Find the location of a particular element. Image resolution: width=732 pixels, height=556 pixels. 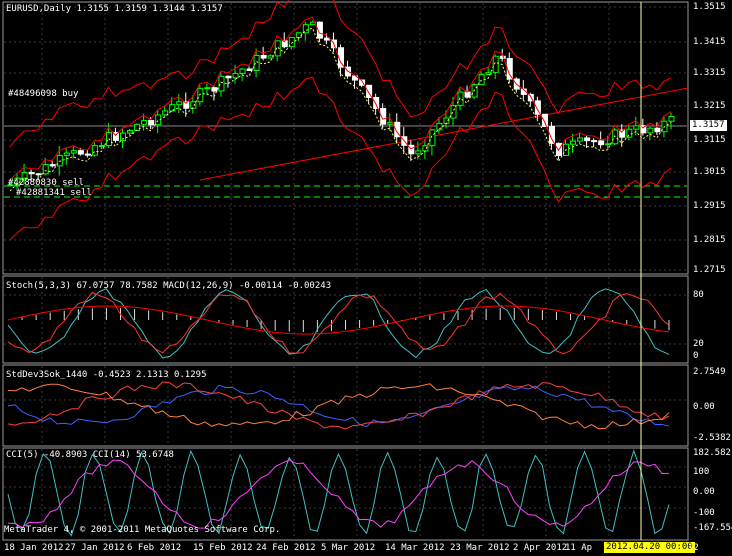

date-tick: 23 Mar 2012 is located at coordinates (480, 548).